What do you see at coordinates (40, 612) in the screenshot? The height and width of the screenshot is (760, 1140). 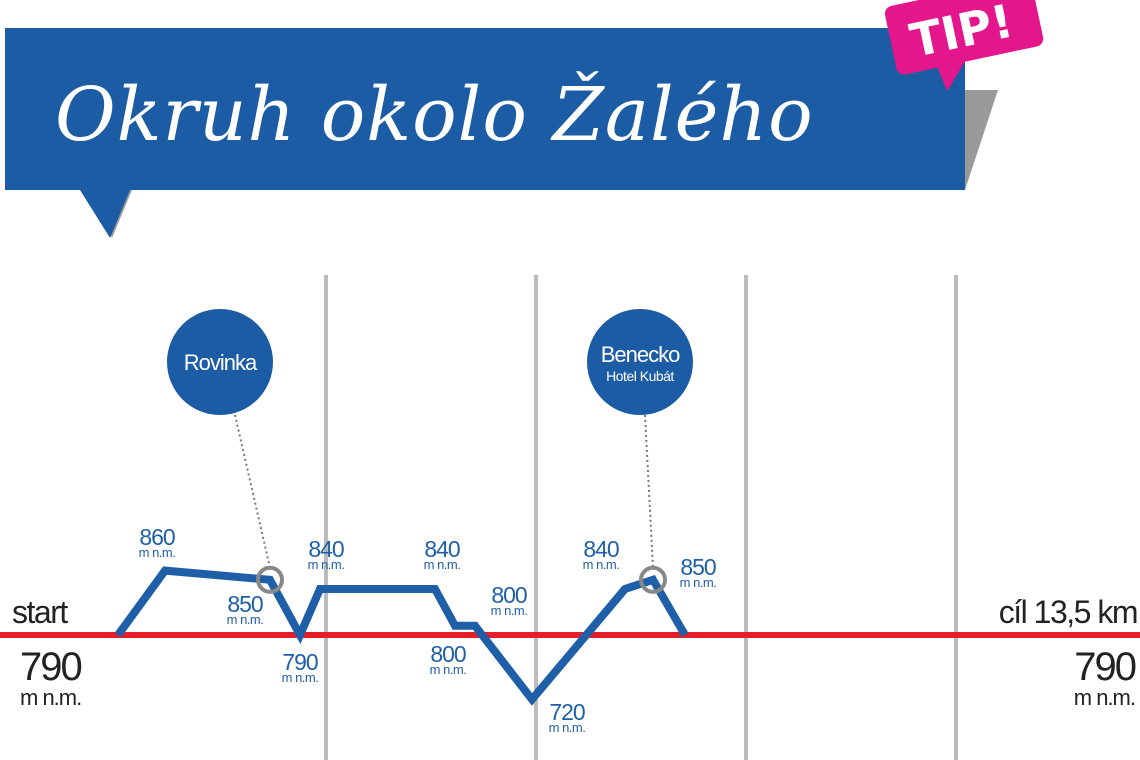 I see `start-label: start` at bounding box center [40, 612].